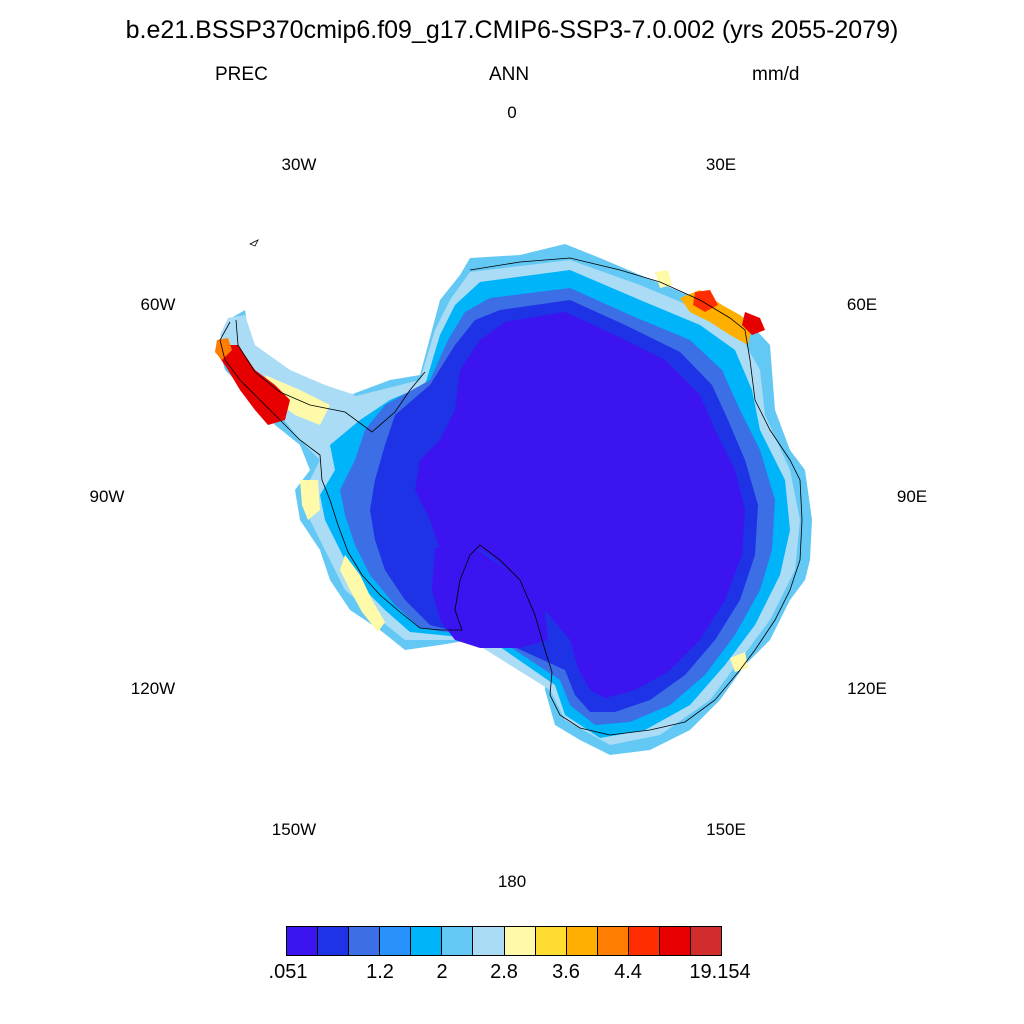  What do you see at coordinates (504, 972) in the screenshot?
I see `colorbar-label: 2.8` at bounding box center [504, 972].